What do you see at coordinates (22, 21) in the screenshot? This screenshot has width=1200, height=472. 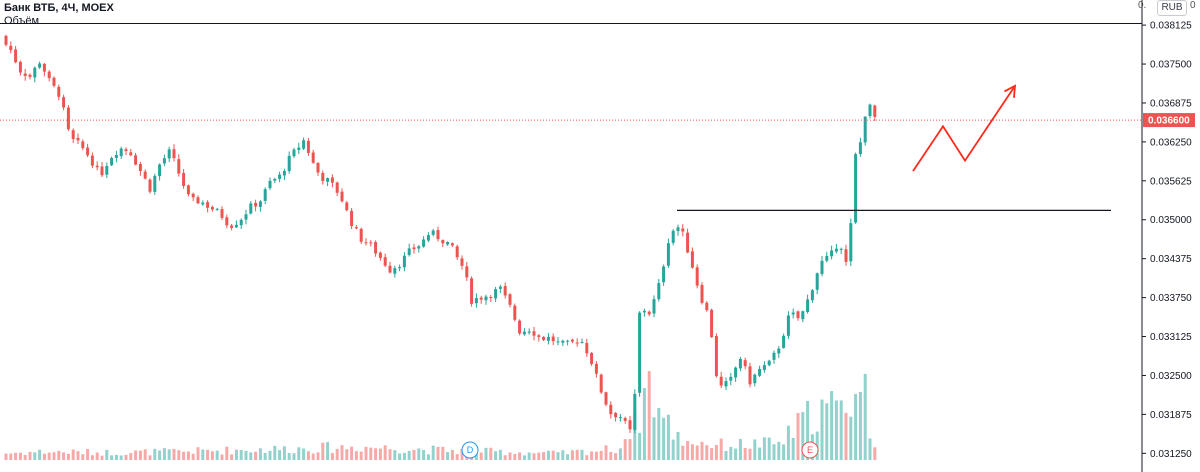 I see `volume-label: Объём` at bounding box center [22, 21].